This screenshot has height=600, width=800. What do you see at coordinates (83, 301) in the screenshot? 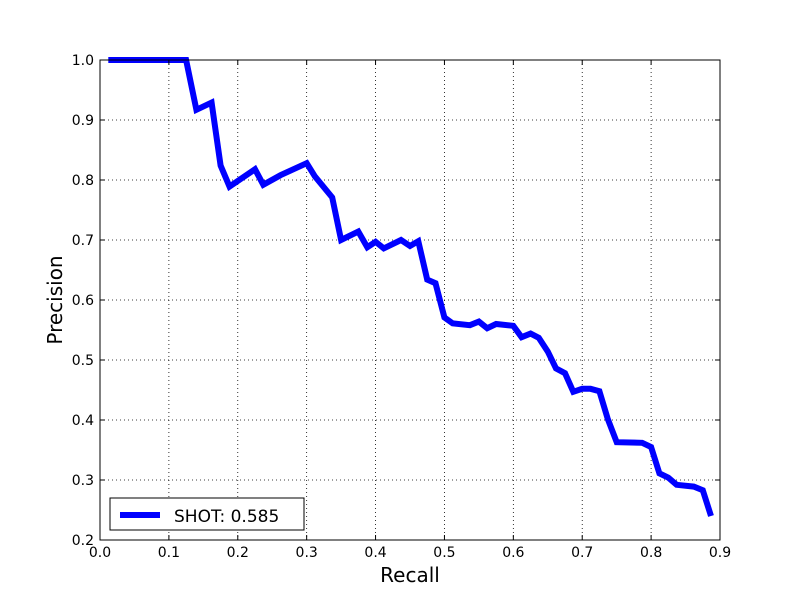
I see `y-tick-label: 0.6` at bounding box center [83, 301].